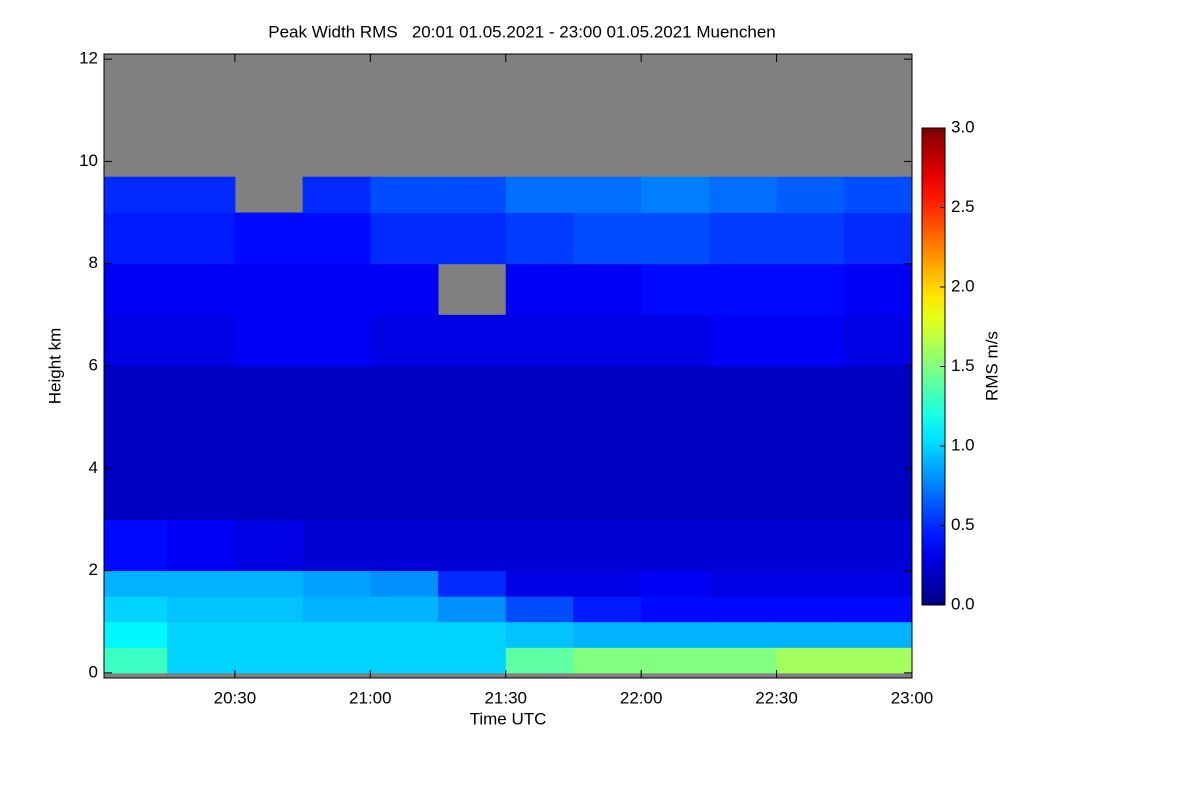  Describe the element at coordinates (88, 58) in the screenshot. I see `y-tick-label: 12` at that location.